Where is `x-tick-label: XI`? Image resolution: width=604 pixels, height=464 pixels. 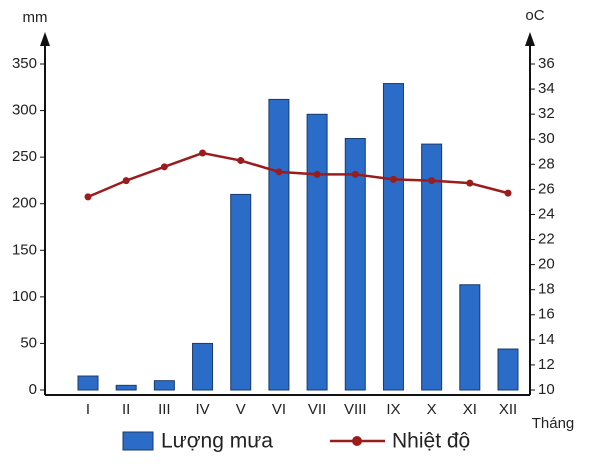 x-tick-label: XI is located at coordinates (470, 409).